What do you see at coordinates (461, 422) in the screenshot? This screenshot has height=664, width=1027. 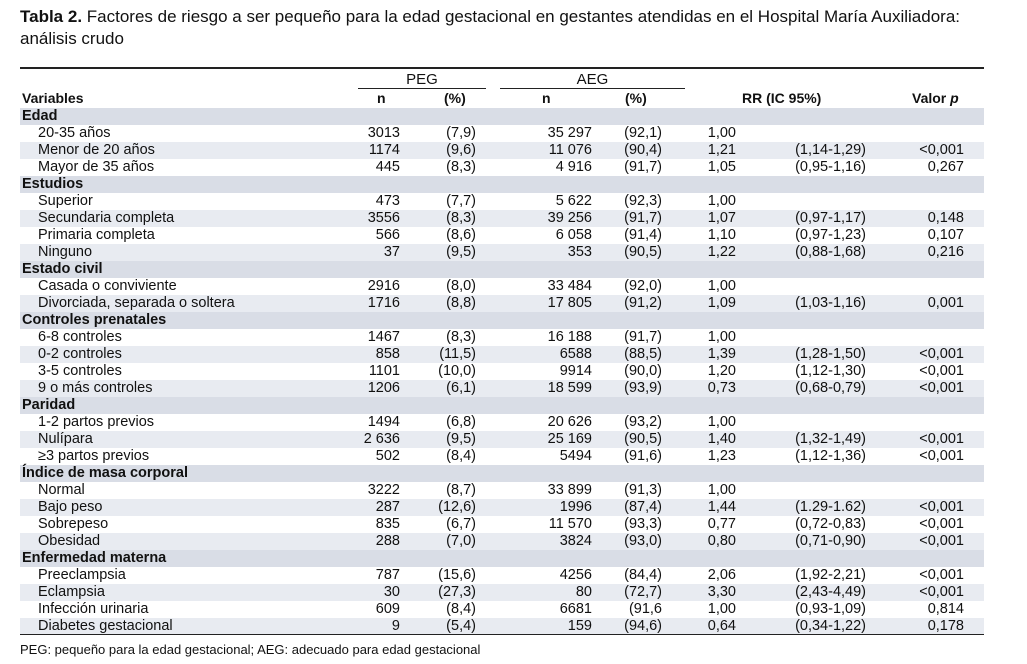 I see `cell-pct-peg: (6,8)` at bounding box center [461, 422].